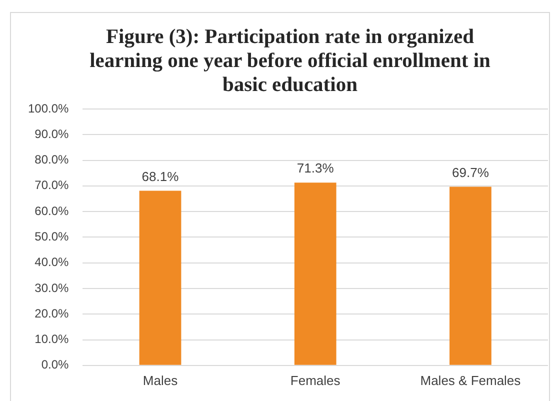 Image resolution: width=554 pixels, height=401 pixels. I want to click on y-tick-label: 40.0%, so click(52, 262).